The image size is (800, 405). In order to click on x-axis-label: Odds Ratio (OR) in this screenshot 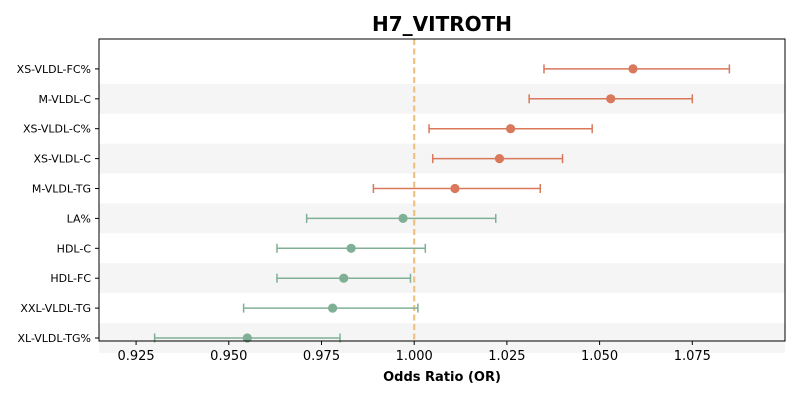, I will do `click(442, 377)`.